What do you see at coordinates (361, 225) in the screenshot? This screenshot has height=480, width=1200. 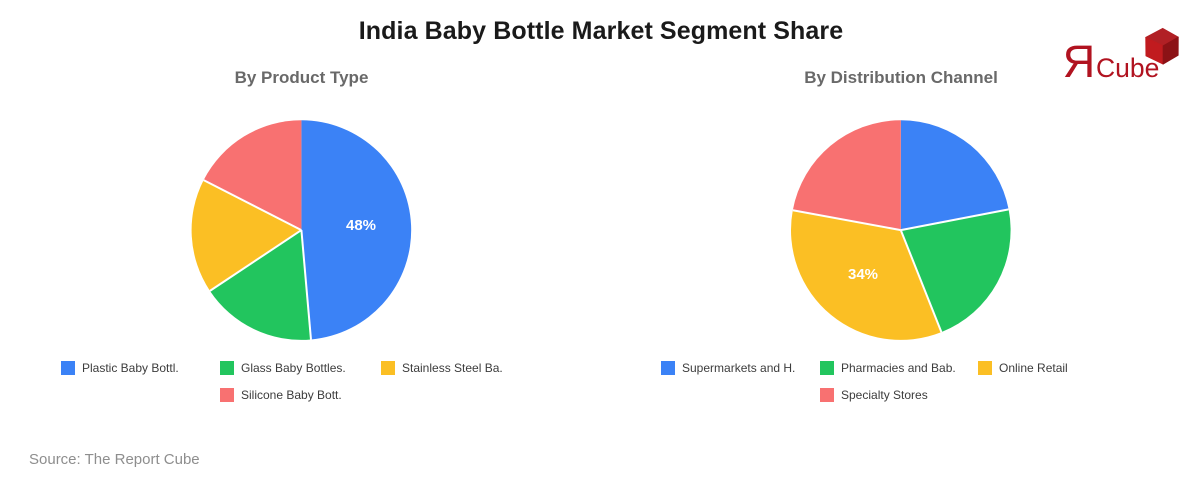 I see `svg-text: 48%` at bounding box center [361, 225].